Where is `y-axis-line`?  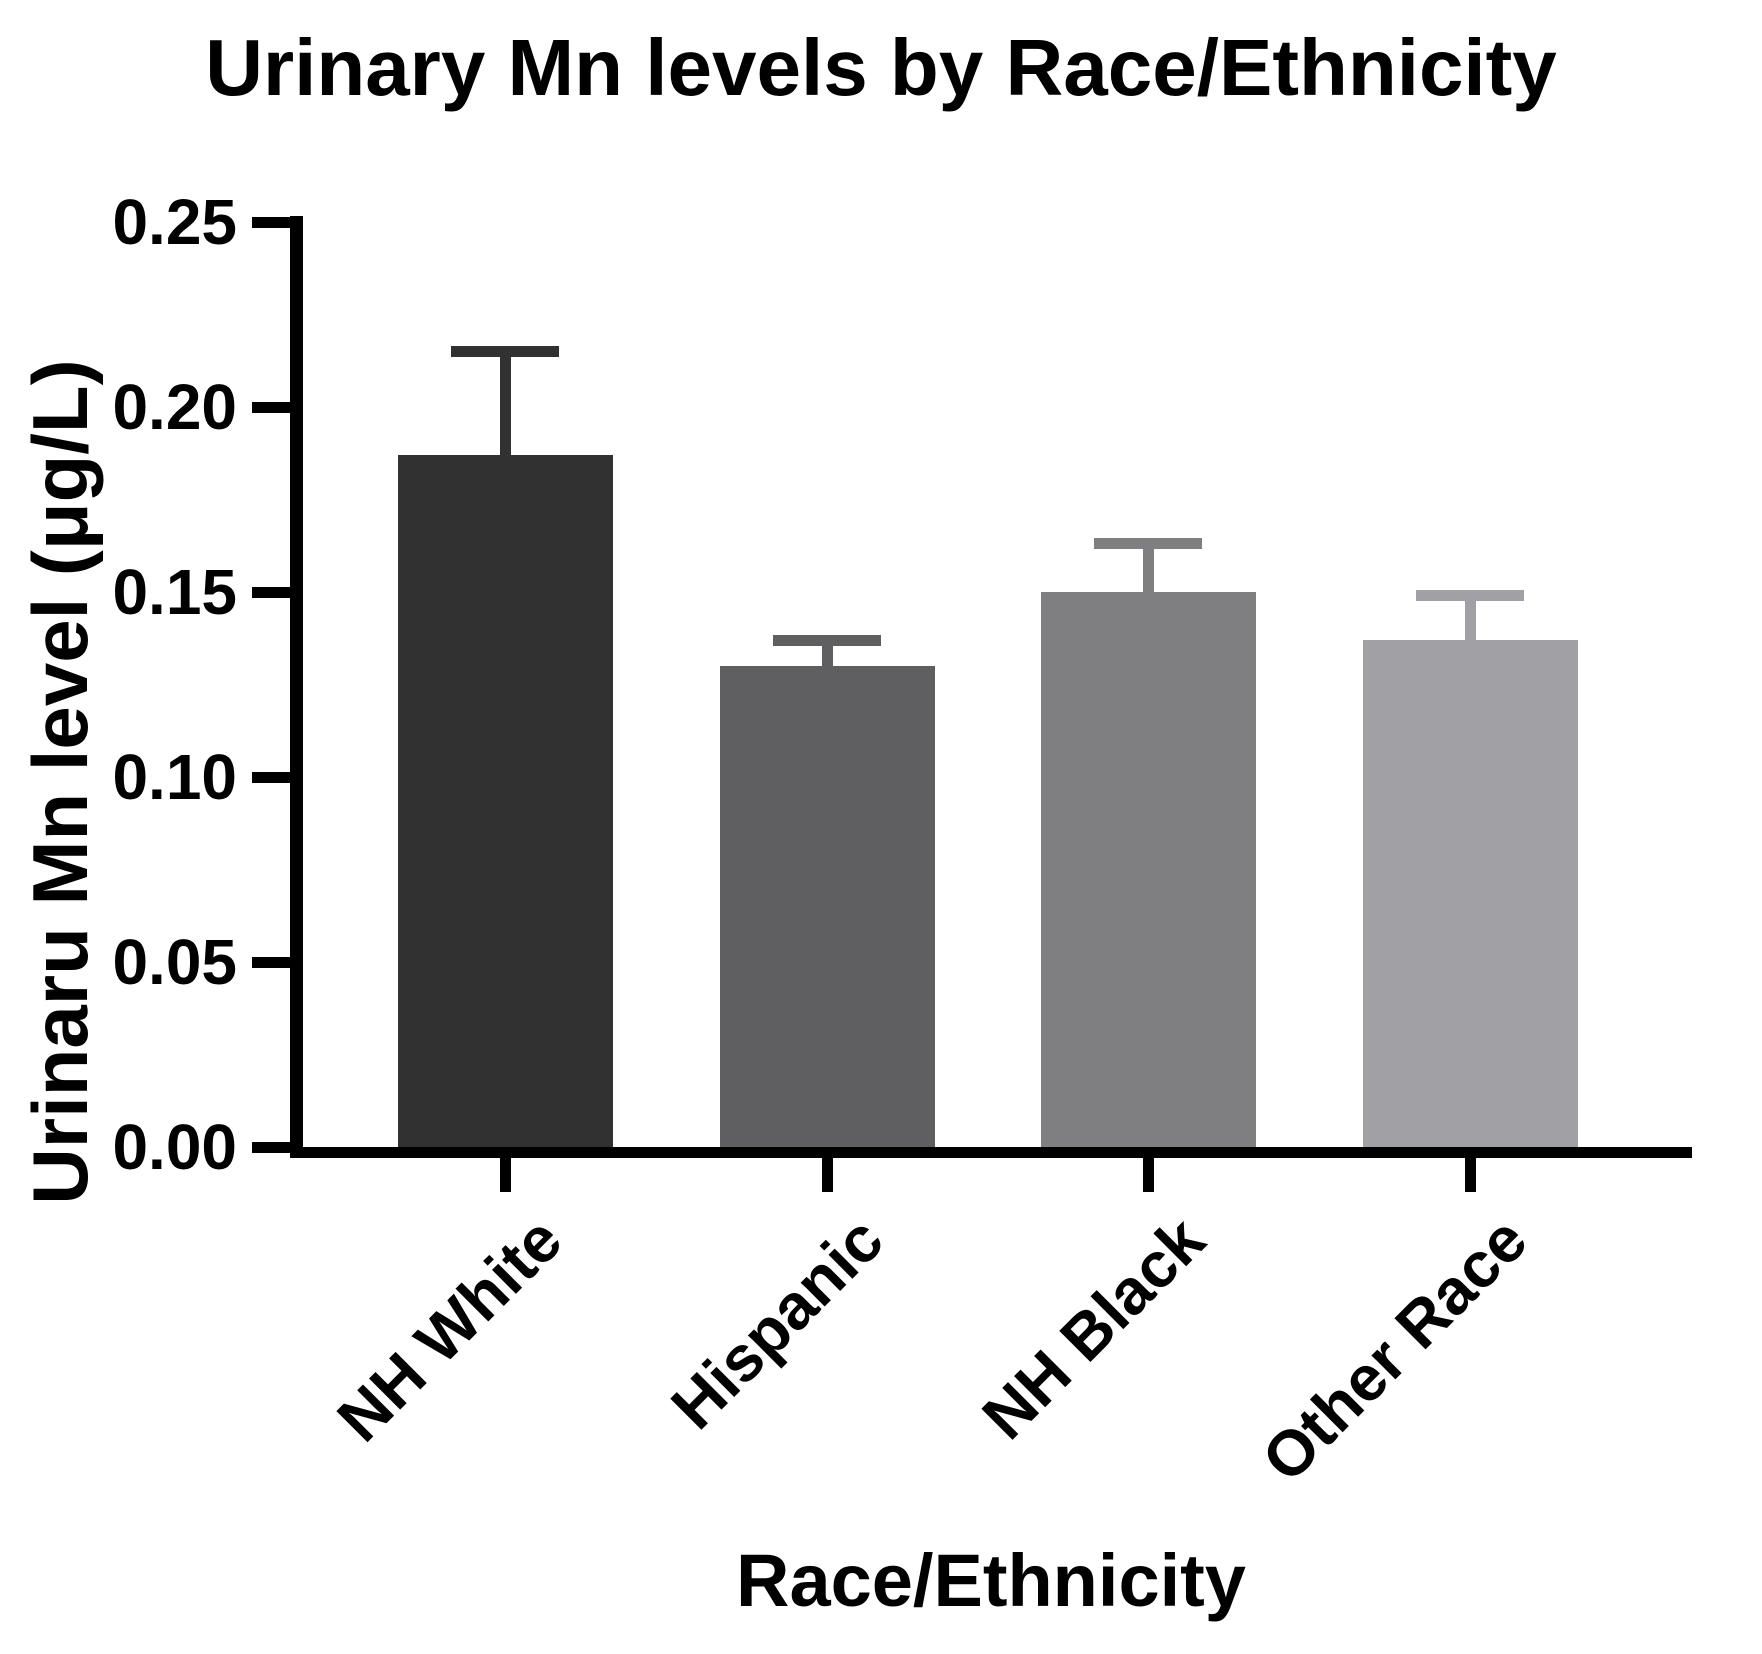 y-axis-line is located at coordinates (296, 687).